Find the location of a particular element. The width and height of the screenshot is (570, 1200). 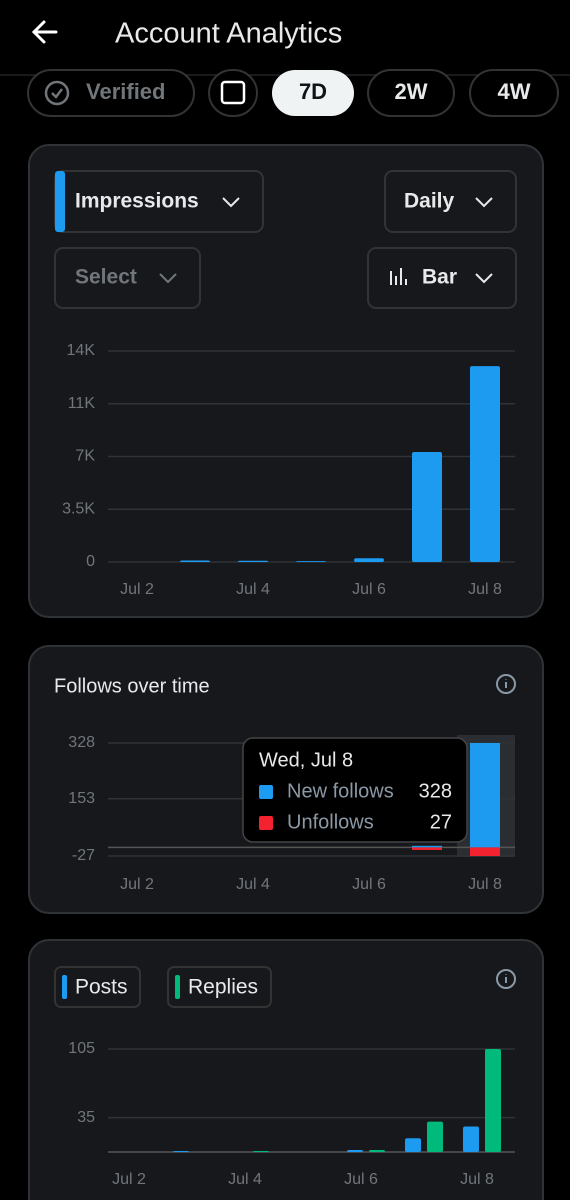

y-tick-label: 328 is located at coordinates (81, 742).